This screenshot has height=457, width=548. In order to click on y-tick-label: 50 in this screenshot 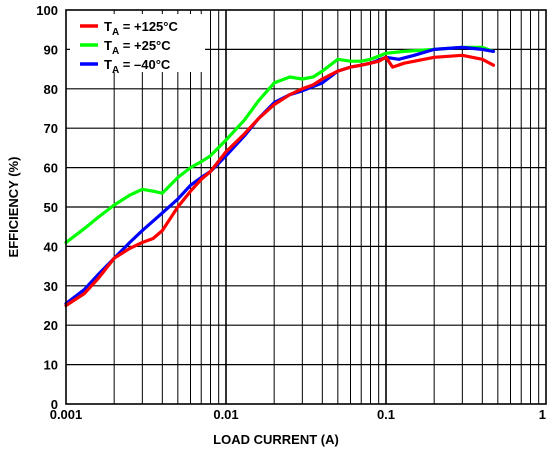, I will do `click(51, 207)`.